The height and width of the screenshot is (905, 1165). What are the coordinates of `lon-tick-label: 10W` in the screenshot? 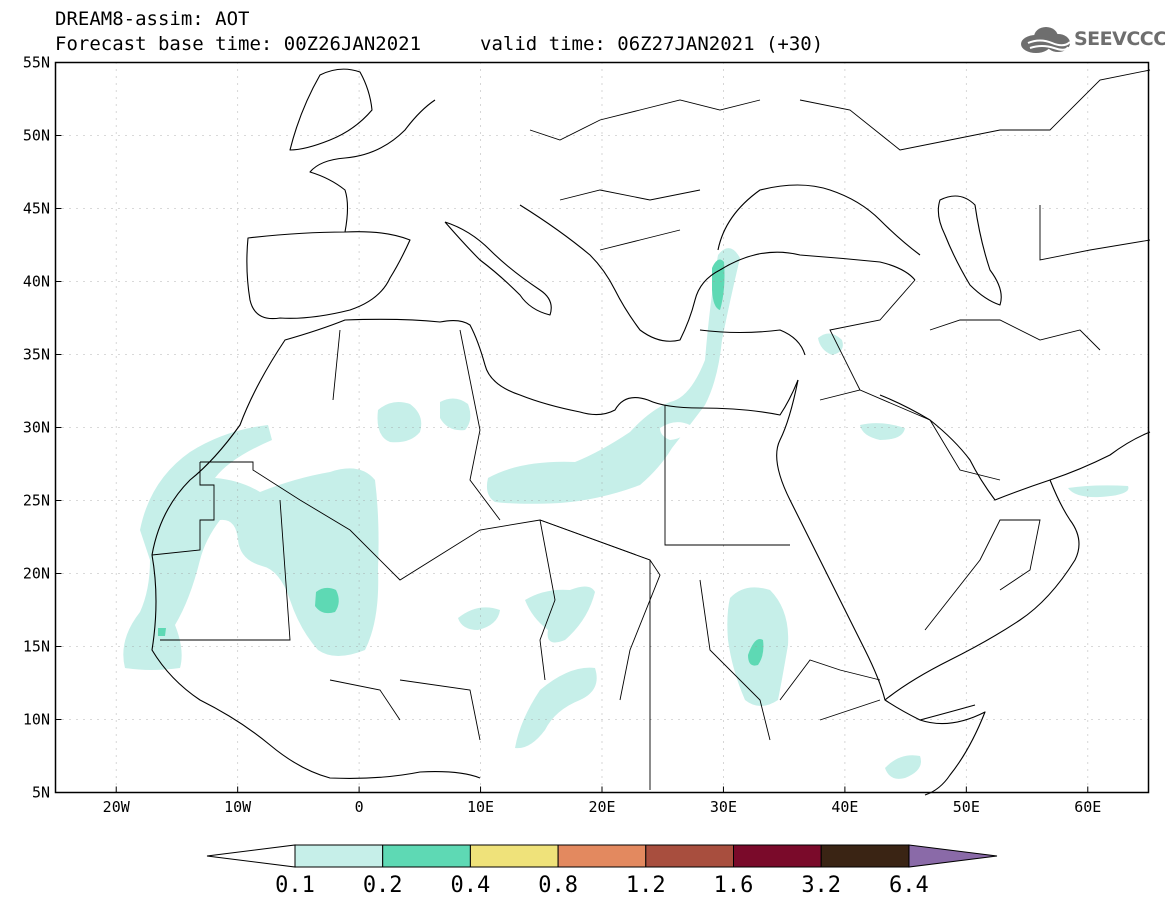 It's located at (238, 807).